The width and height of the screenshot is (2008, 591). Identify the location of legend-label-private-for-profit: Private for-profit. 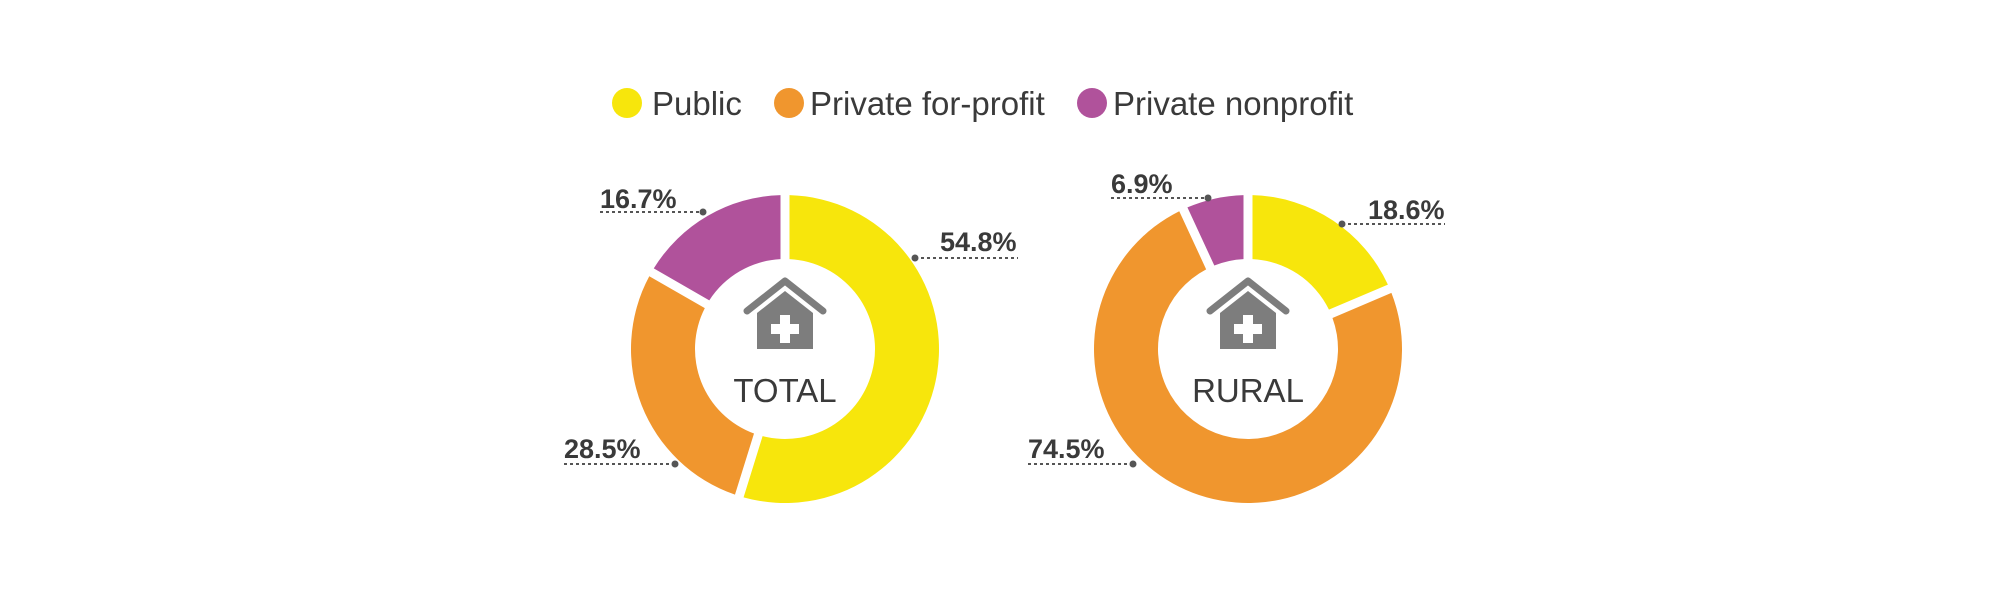
(927, 103).